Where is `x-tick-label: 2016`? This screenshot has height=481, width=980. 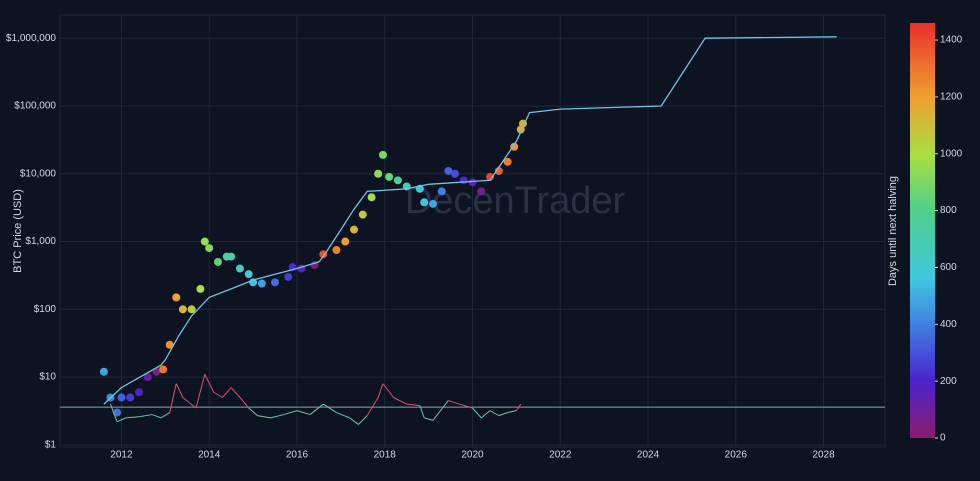 x-tick-label: 2016 is located at coordinates (297, 455).